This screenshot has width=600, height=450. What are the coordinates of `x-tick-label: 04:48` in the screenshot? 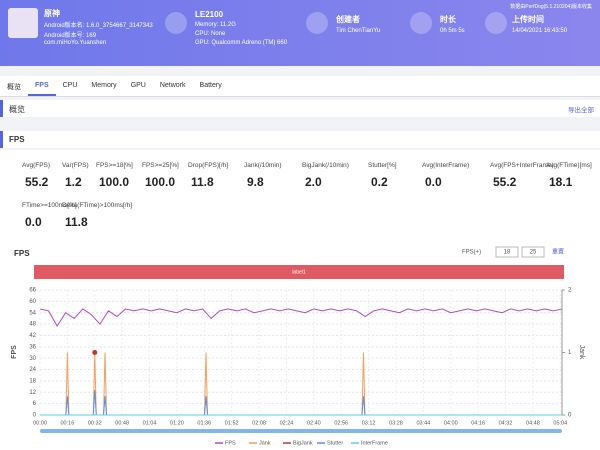 It's located at (533, 423).